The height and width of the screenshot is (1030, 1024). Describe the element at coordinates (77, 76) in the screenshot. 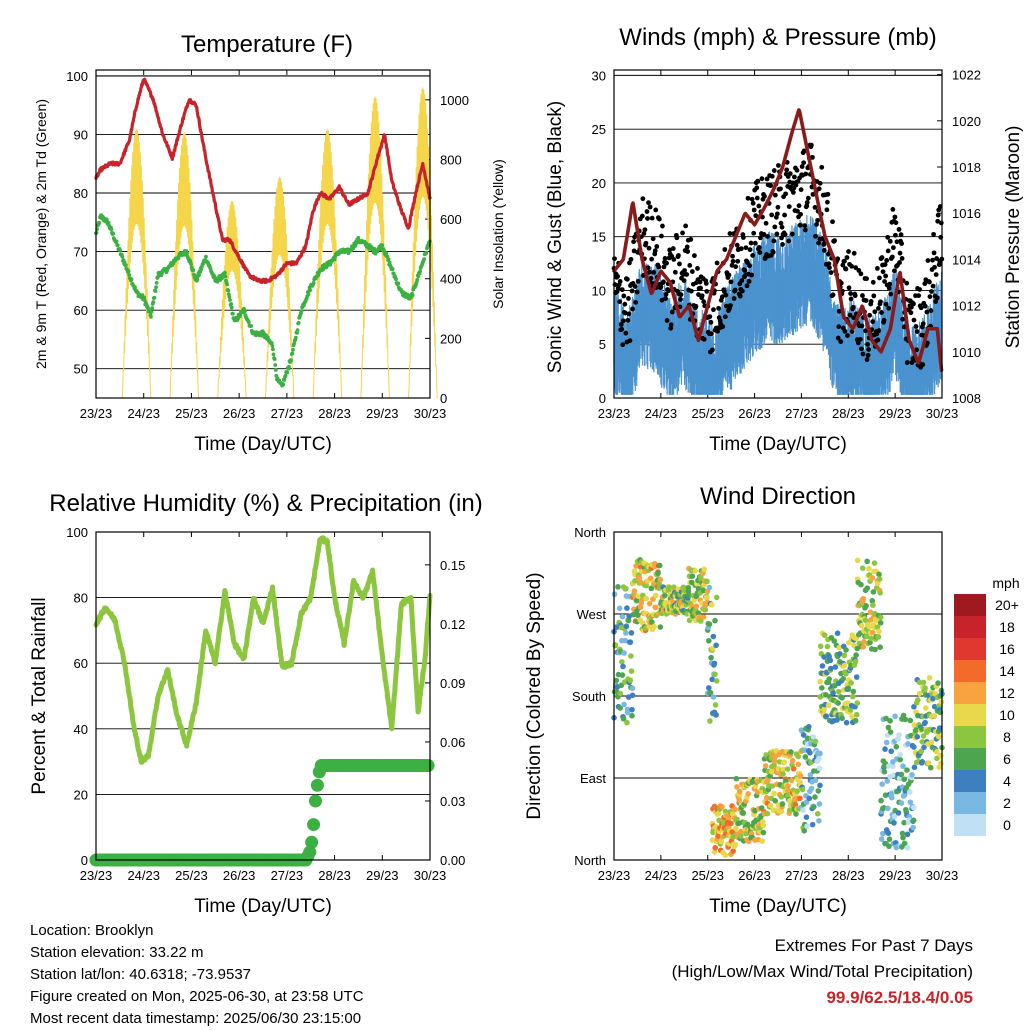

I see `temperature-ytick-label: 100` at that location.